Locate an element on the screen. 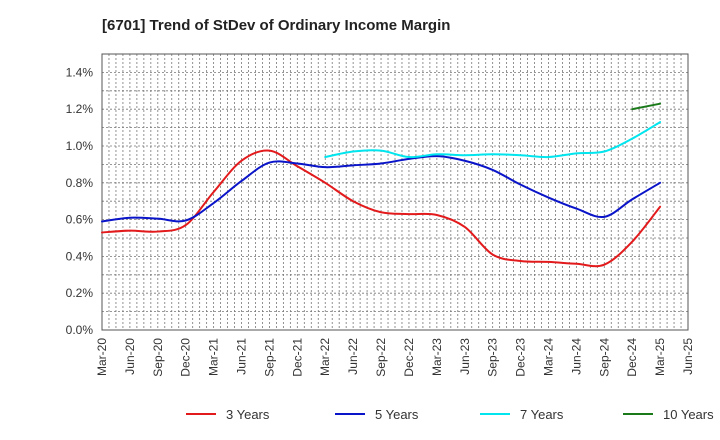 This screenshot has height=440, width=720. x-tick-label: Dec-24 is located at coordinates (632, 357).